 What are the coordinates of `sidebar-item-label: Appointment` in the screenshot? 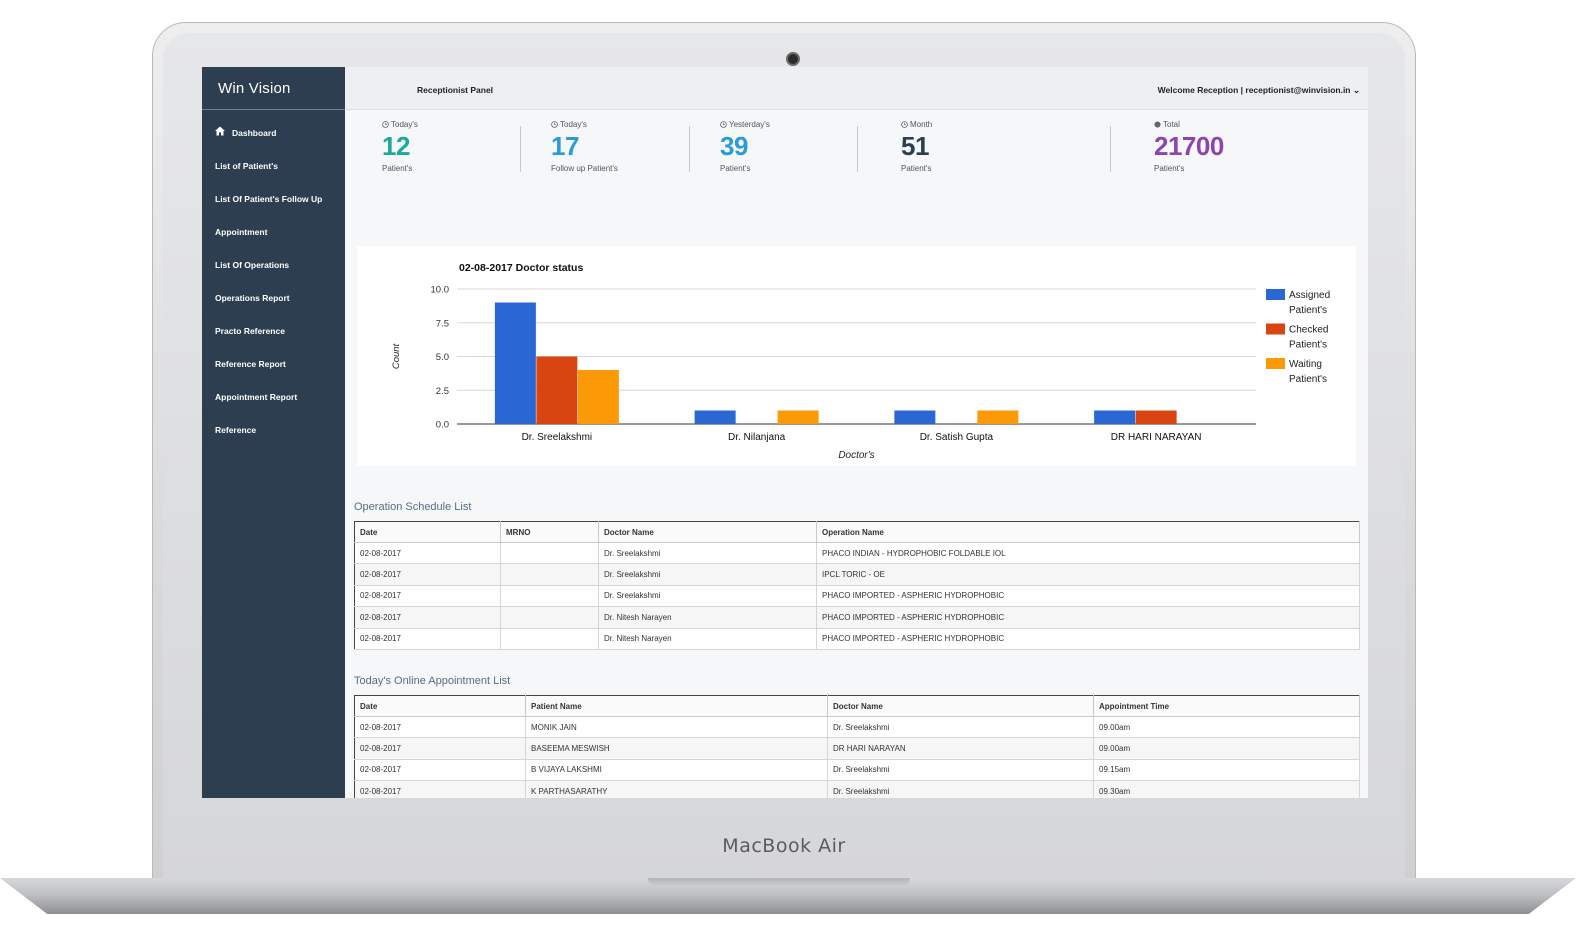 It's located at (241, 232).